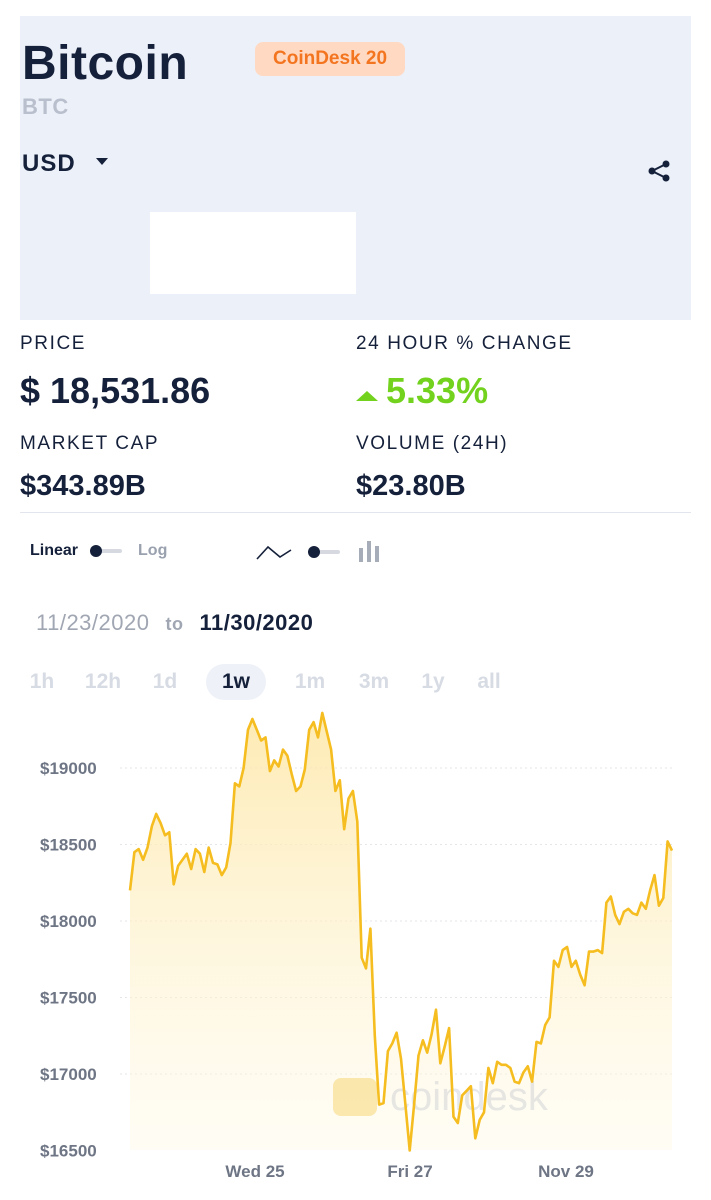 The height and width of the screenshot is (1200, 711). I want to click on log-option: Log, so click(153, 550).